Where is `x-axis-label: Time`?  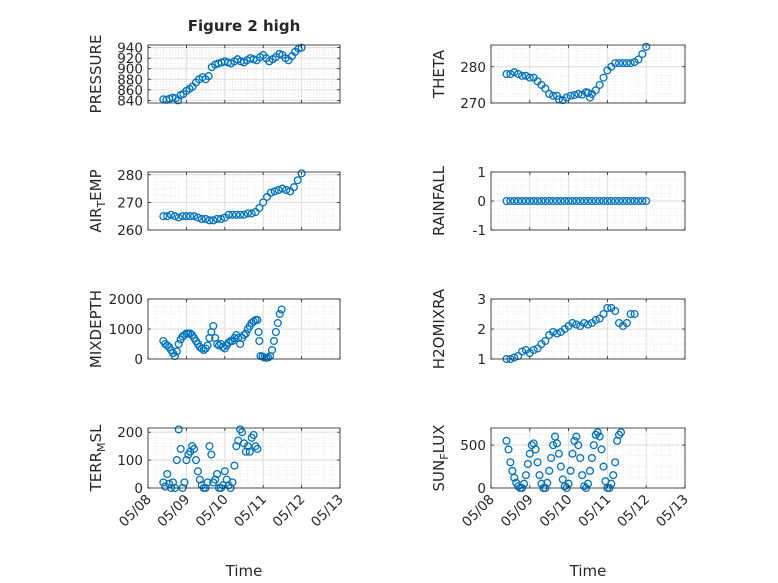
x-axis-label: Time is located at coordinates (244, 571).